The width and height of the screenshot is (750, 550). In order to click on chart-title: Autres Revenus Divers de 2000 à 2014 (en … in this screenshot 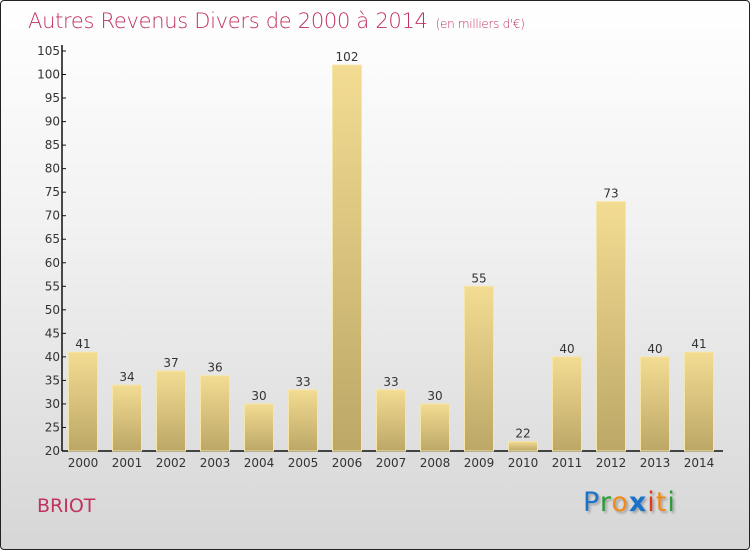, I will do `click(276, 21)`.